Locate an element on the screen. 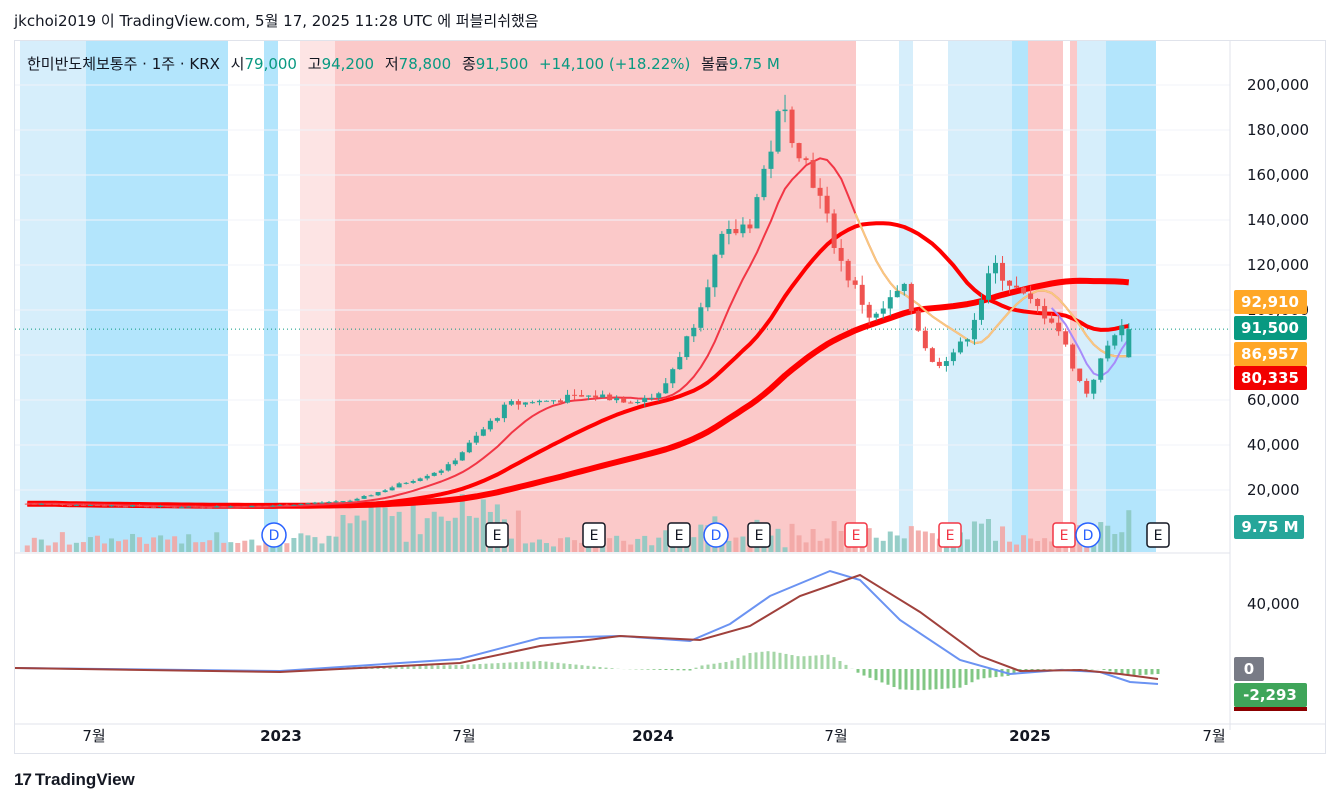 The height and width of the screenshot is (808, 1341). high-value: 94,200 is located at coordinates (348, 64).